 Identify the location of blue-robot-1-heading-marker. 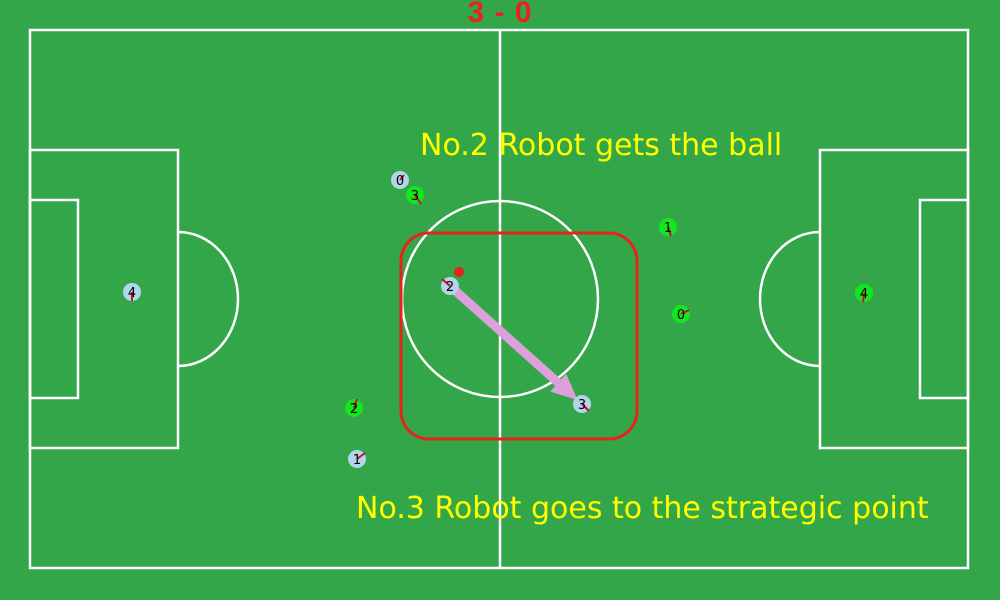
(361, 456).